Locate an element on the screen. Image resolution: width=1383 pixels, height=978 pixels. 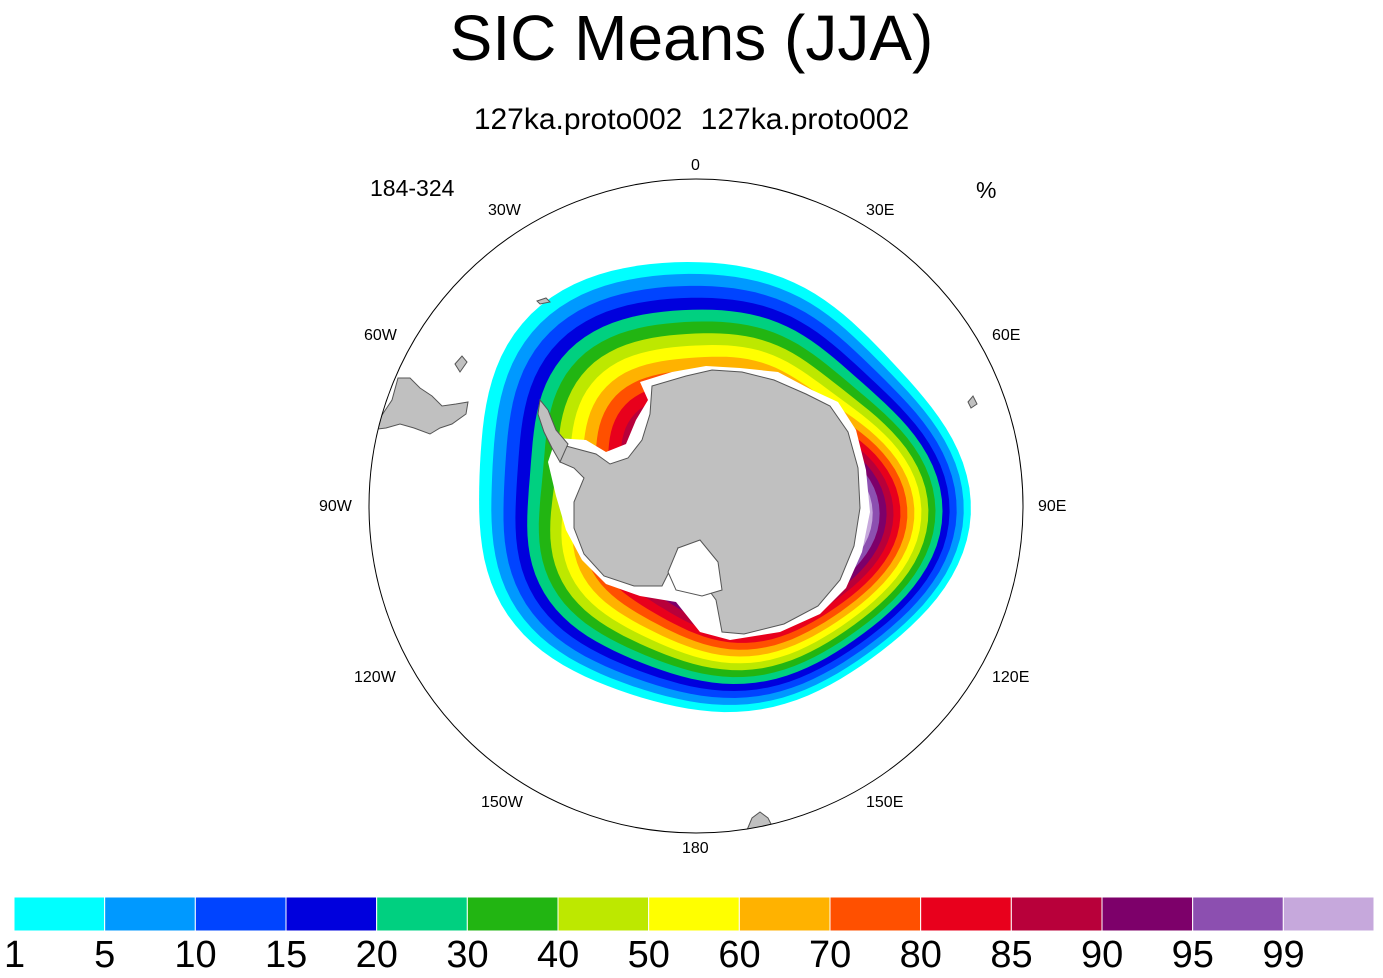
lon-label-150e: 150E is located at coordinates (885, 802).